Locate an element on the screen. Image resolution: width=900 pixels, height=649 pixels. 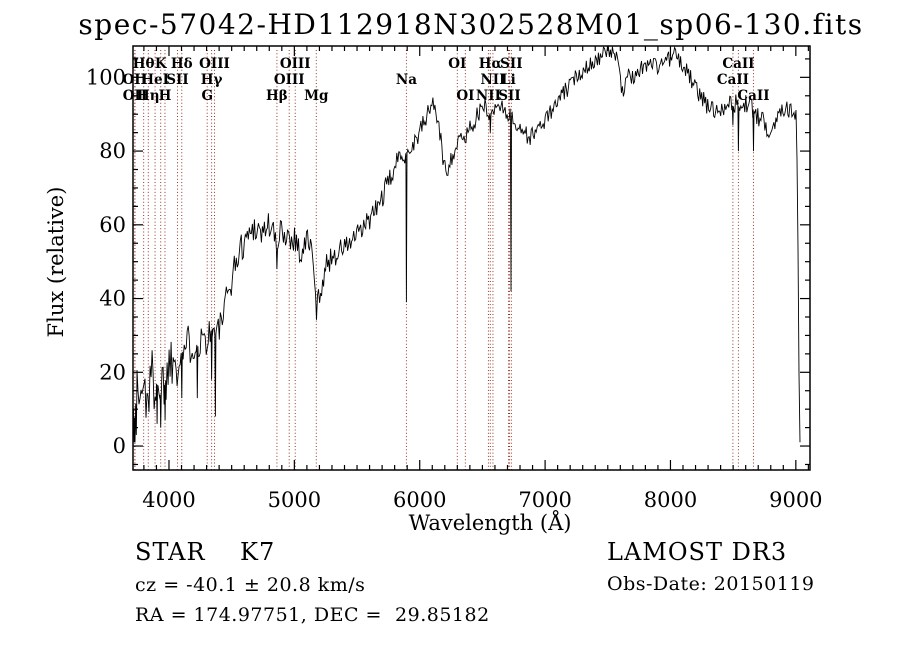
obs-date-label: Obs-Date: 20150119 is located at coordinates (711, 584).